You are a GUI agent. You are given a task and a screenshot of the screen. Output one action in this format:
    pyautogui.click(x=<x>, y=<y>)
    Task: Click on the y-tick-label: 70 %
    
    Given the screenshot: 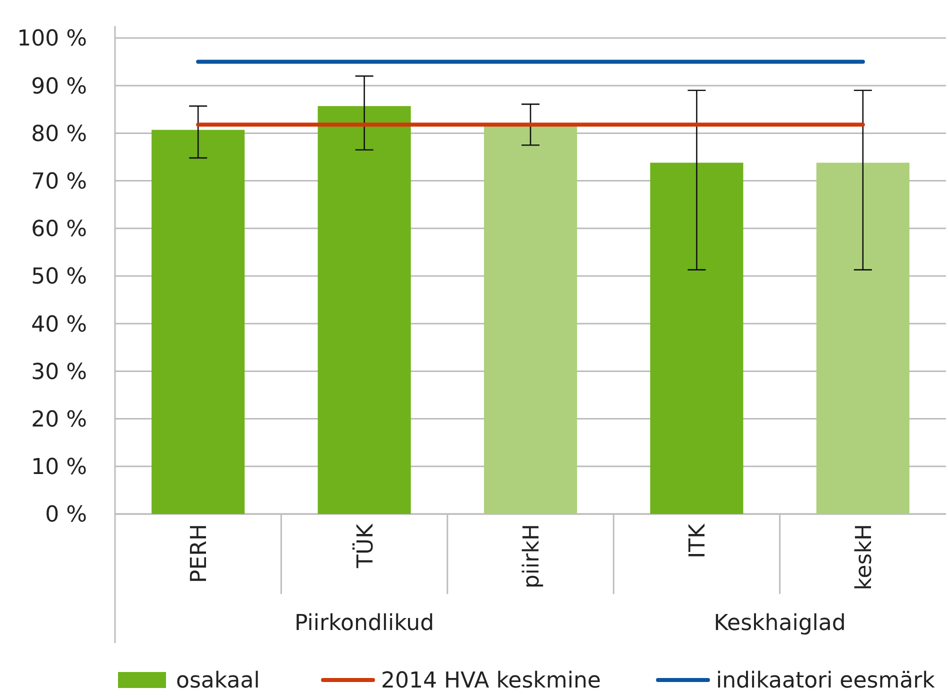 What is the action you would take?
    pyautogui.click(x=59, y=182)
    